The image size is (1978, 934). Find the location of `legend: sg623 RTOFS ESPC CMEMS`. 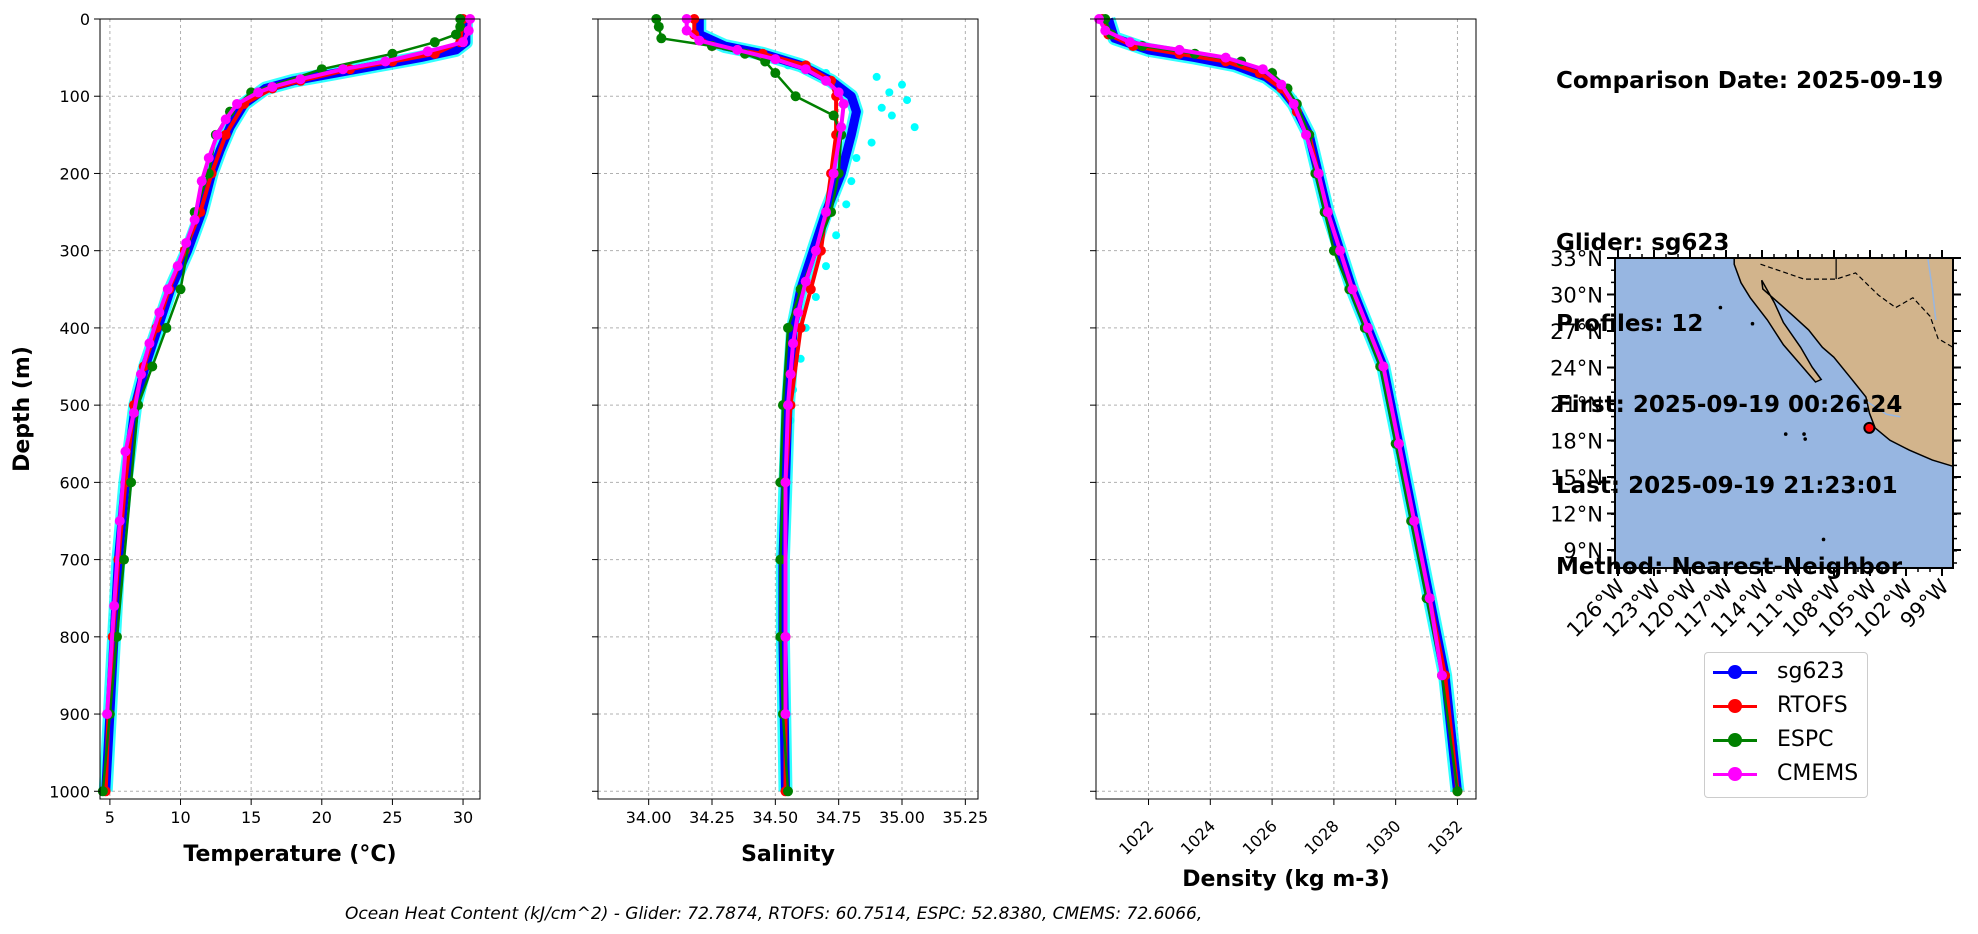

legend: sg623 RTOFS ESPC CMEMS is located at coordinates (1786, 725).